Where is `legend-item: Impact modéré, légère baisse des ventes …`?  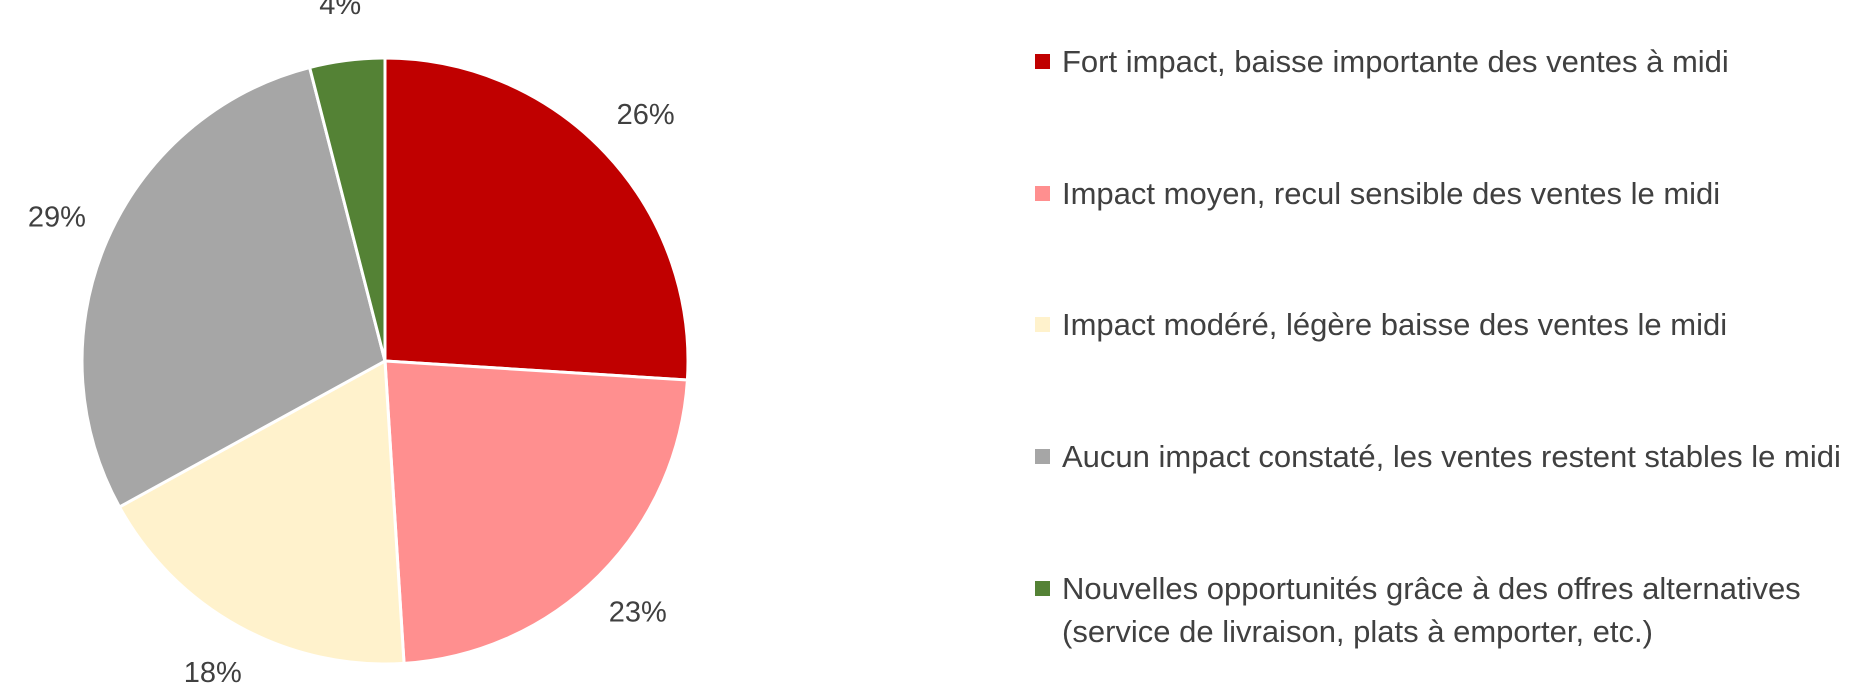 legend-item: Impact modéré, légère baisse des ventes … is located at coordinates (1445, 324).